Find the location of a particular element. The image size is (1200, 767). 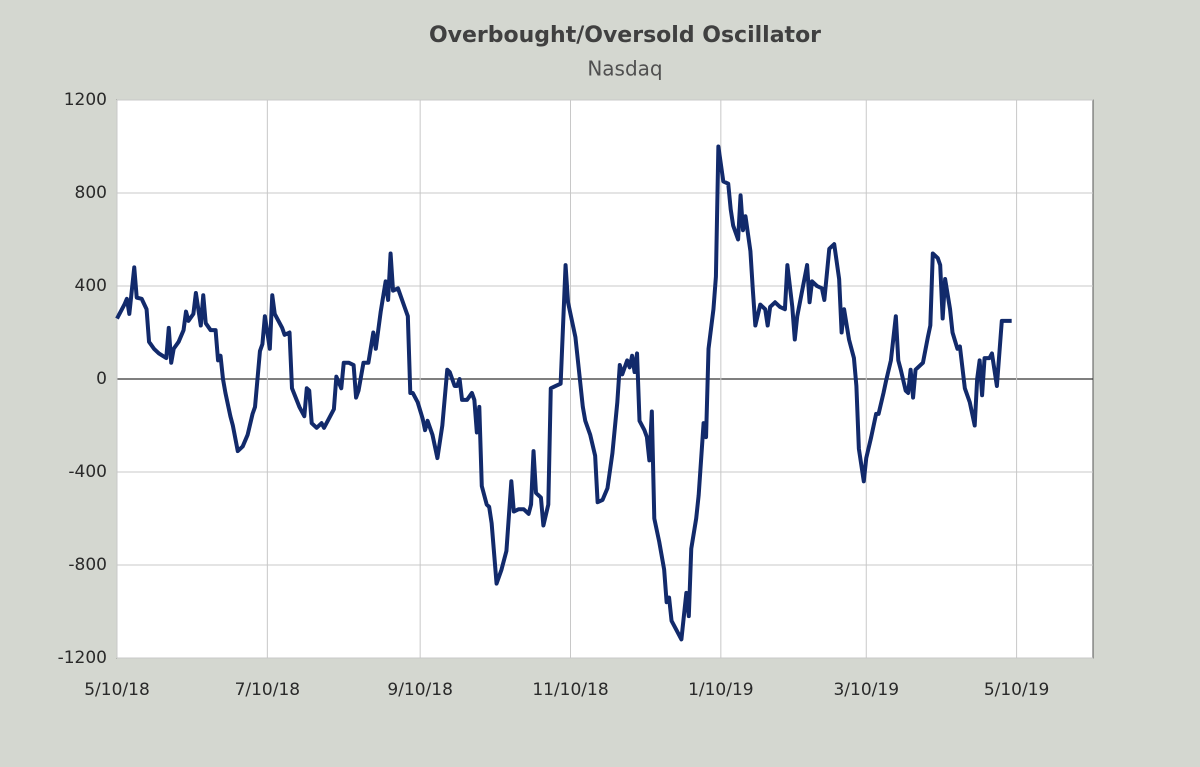

x-tick-label: 1/10/19 is located at coordinates (721, 690).